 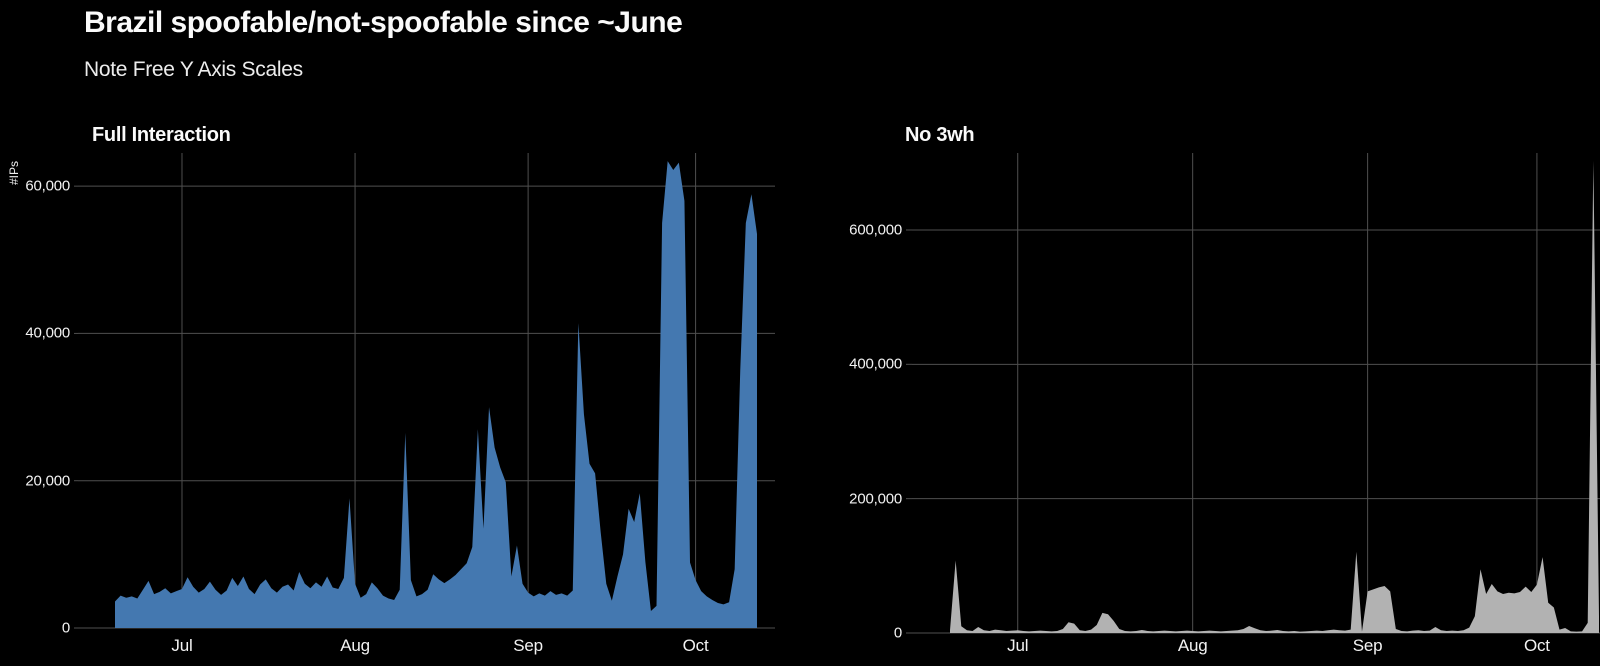 What do you see at coordinates (47, 333) in the screenshot?
I see `y-tick-label: 40,000` at bounding box center [47, 333].